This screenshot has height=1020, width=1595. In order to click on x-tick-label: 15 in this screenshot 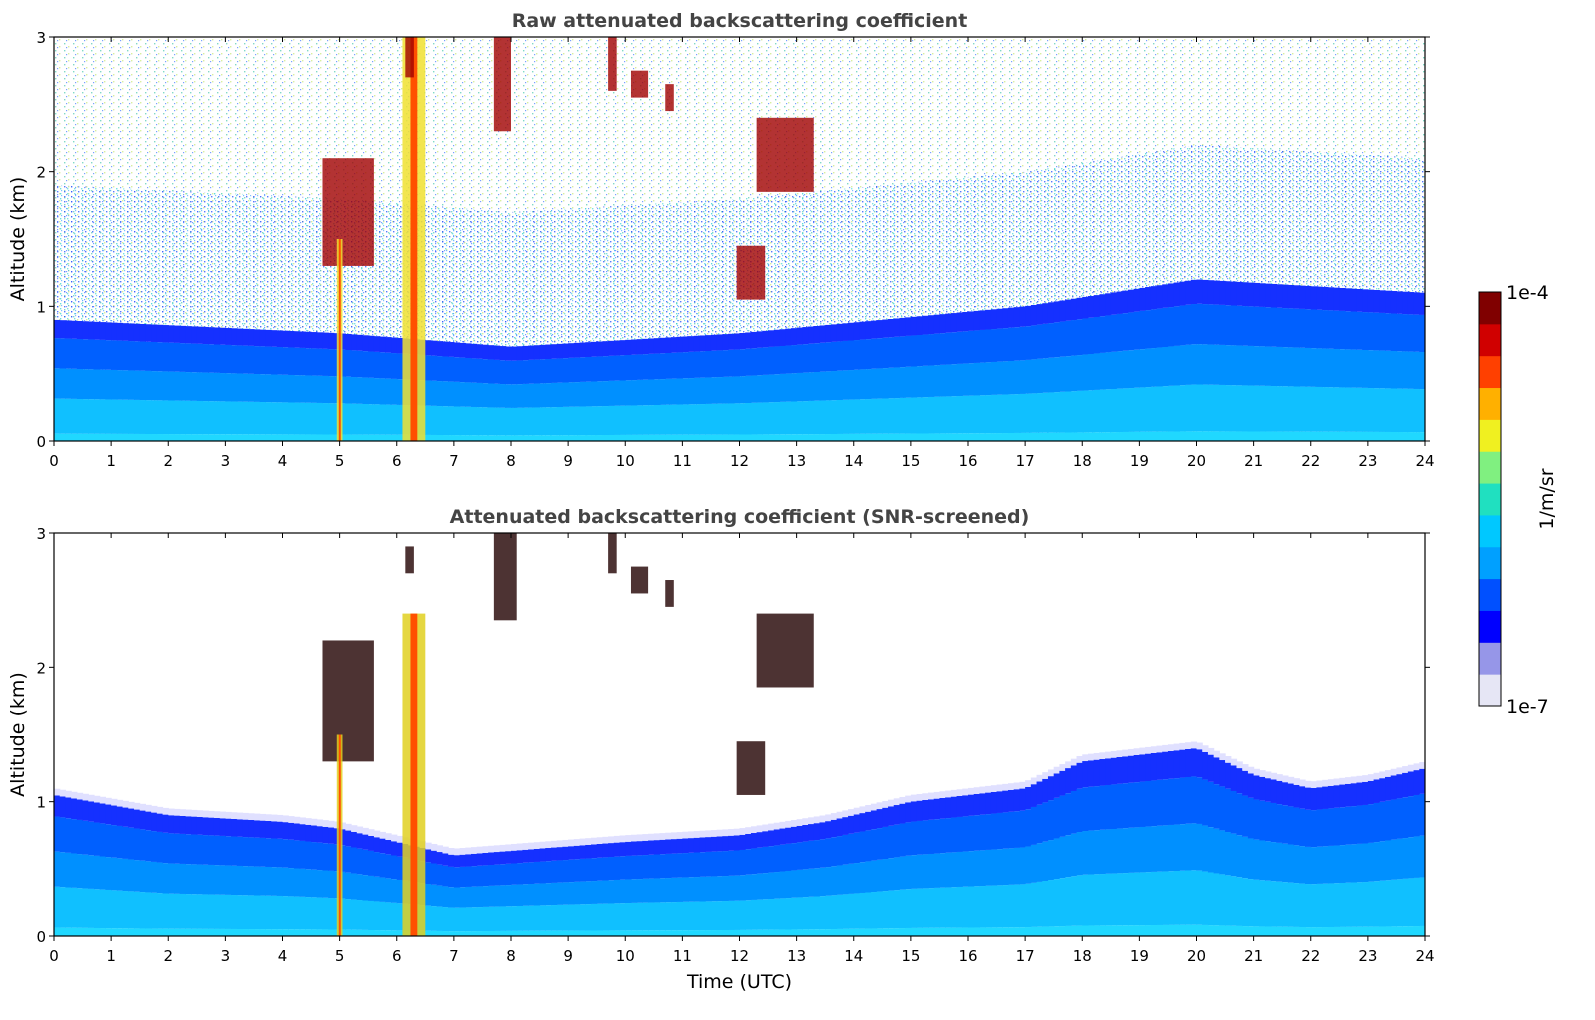, I will do `click(910, 461)`.